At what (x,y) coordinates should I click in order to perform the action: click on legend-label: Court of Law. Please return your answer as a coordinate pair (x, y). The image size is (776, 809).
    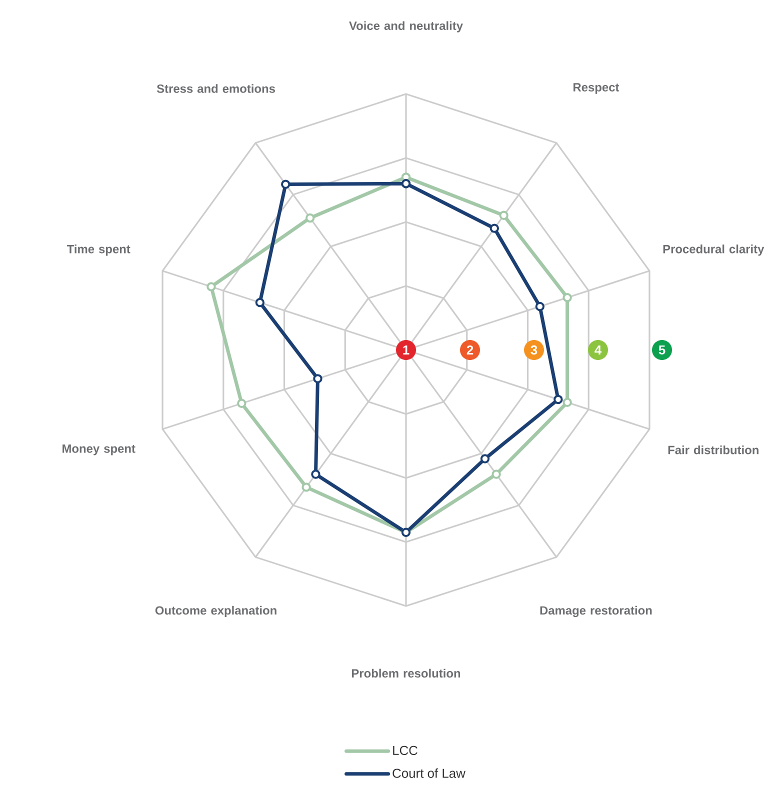
    Looking at the image, I should click on (429, 773).